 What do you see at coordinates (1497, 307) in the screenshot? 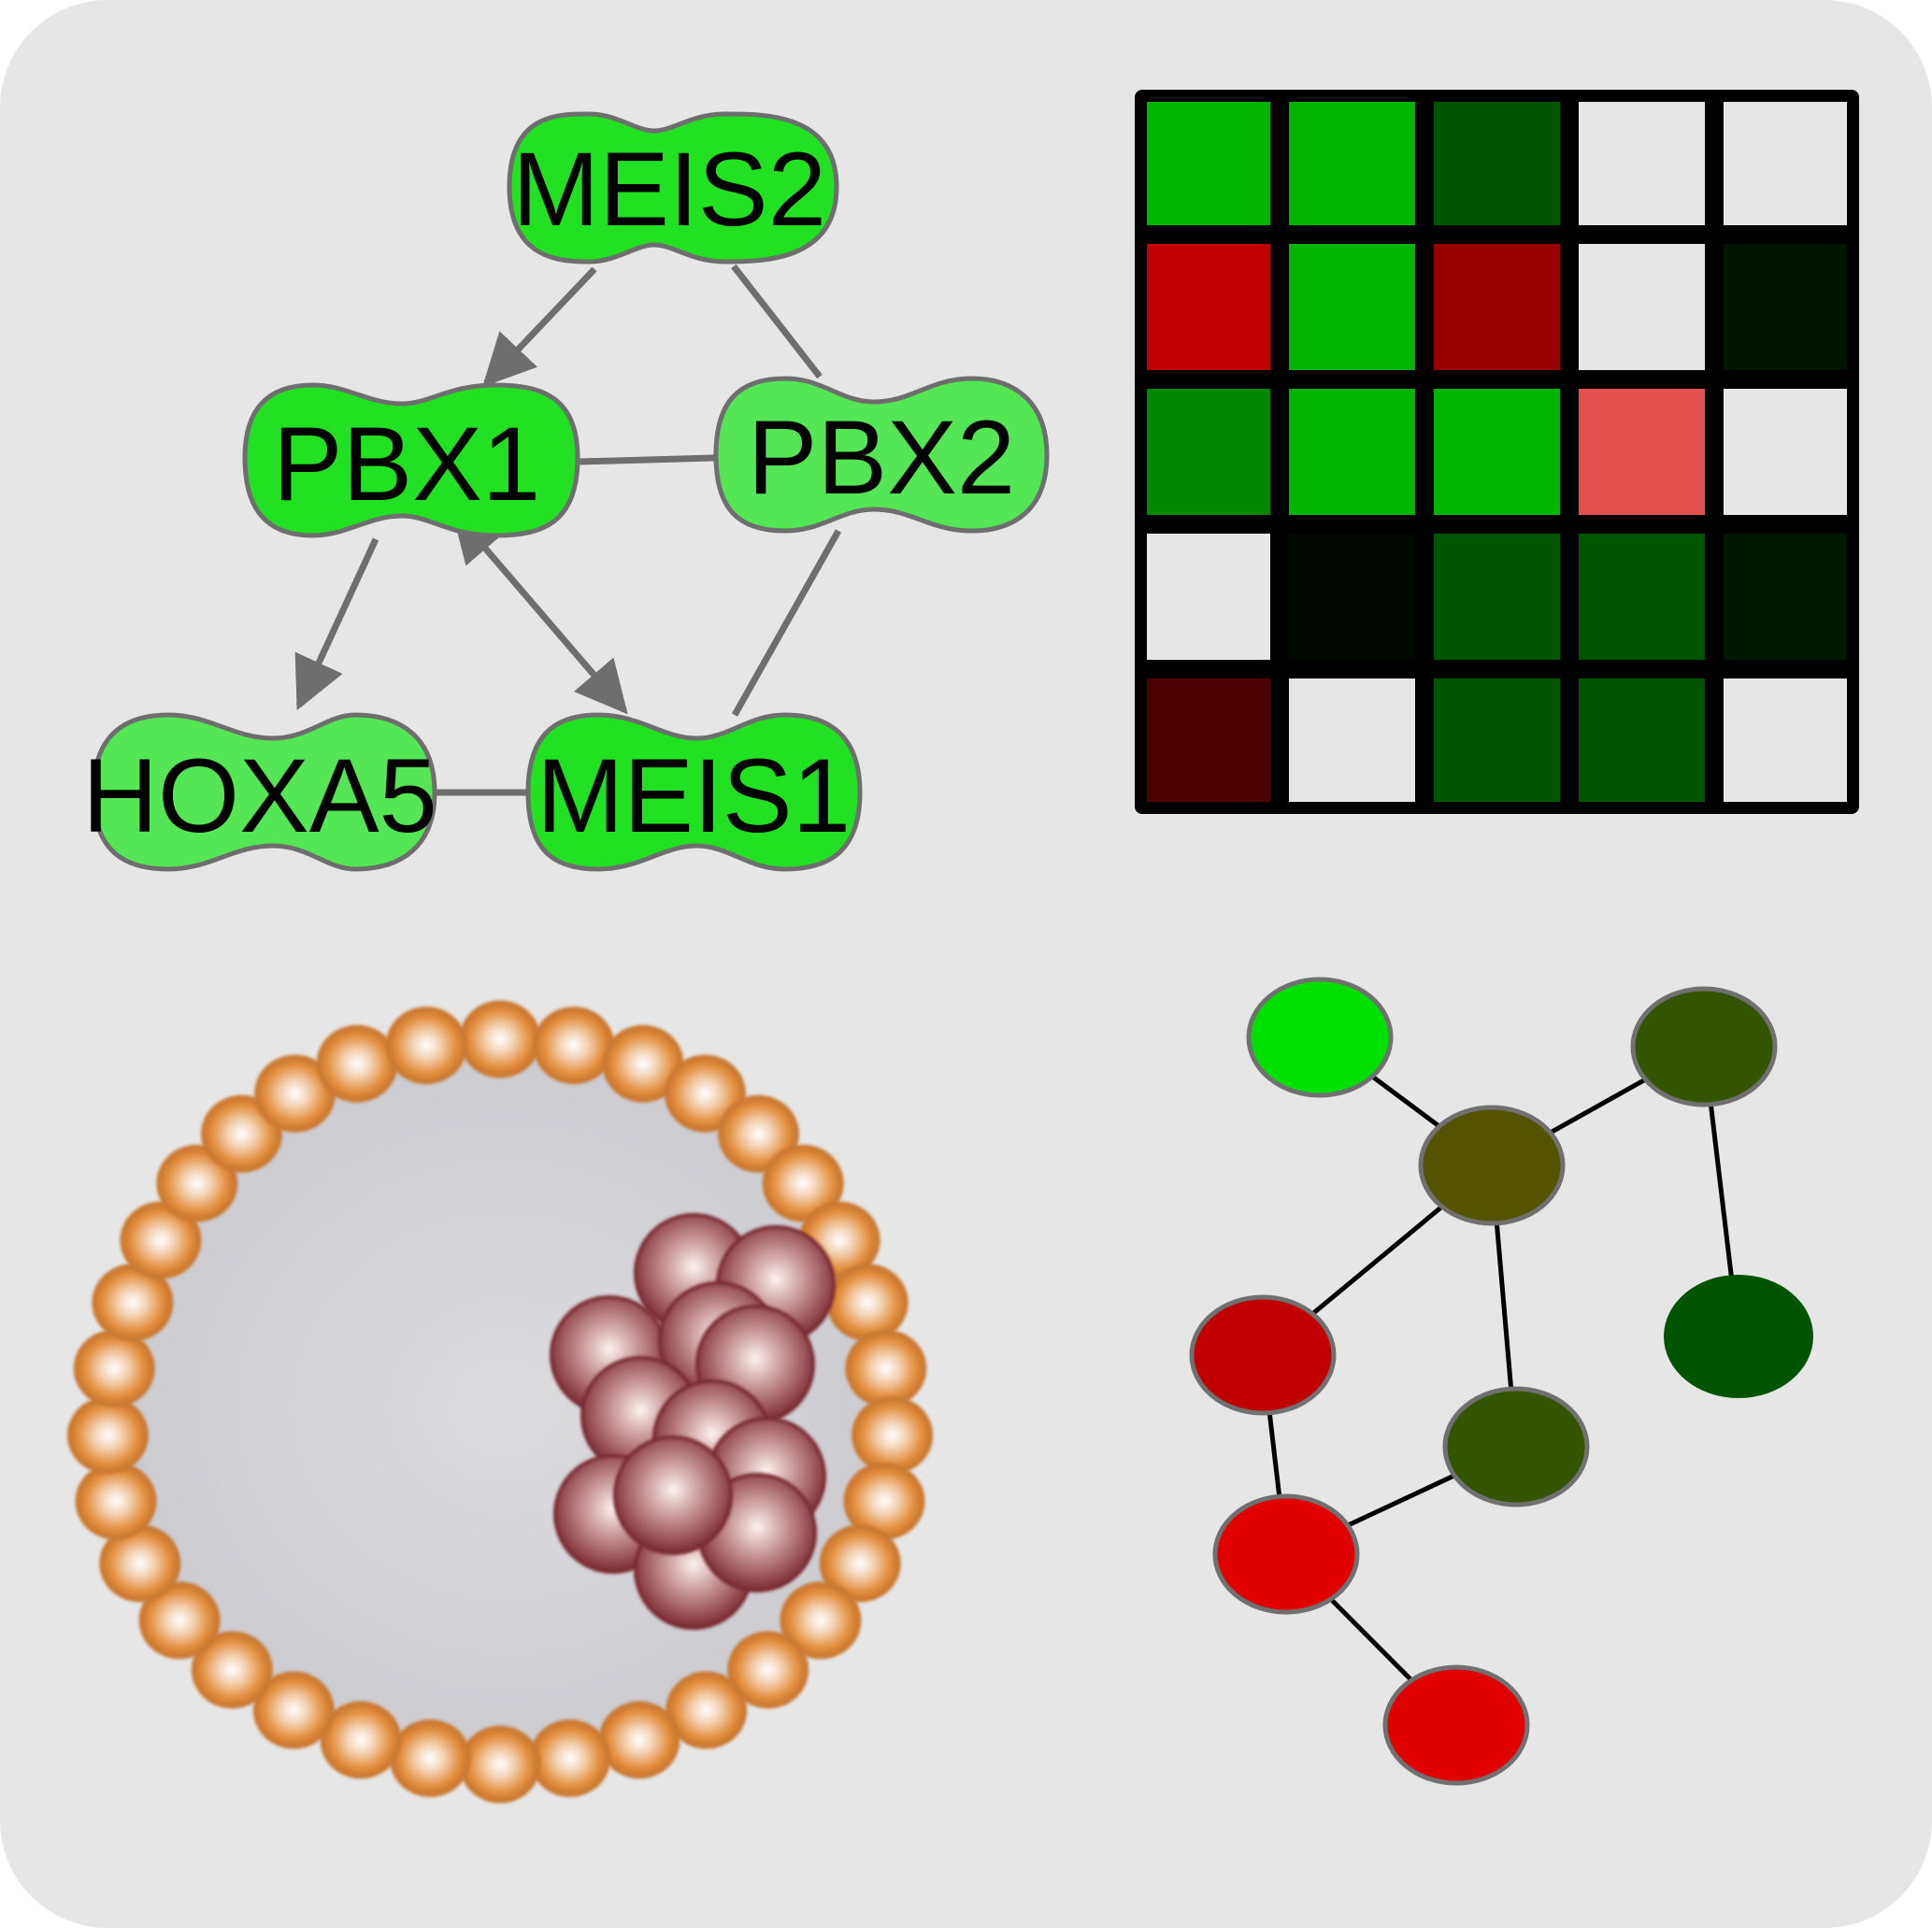
I see `heatmap-cell-r2-c3` at bounding box center [1497, 307].